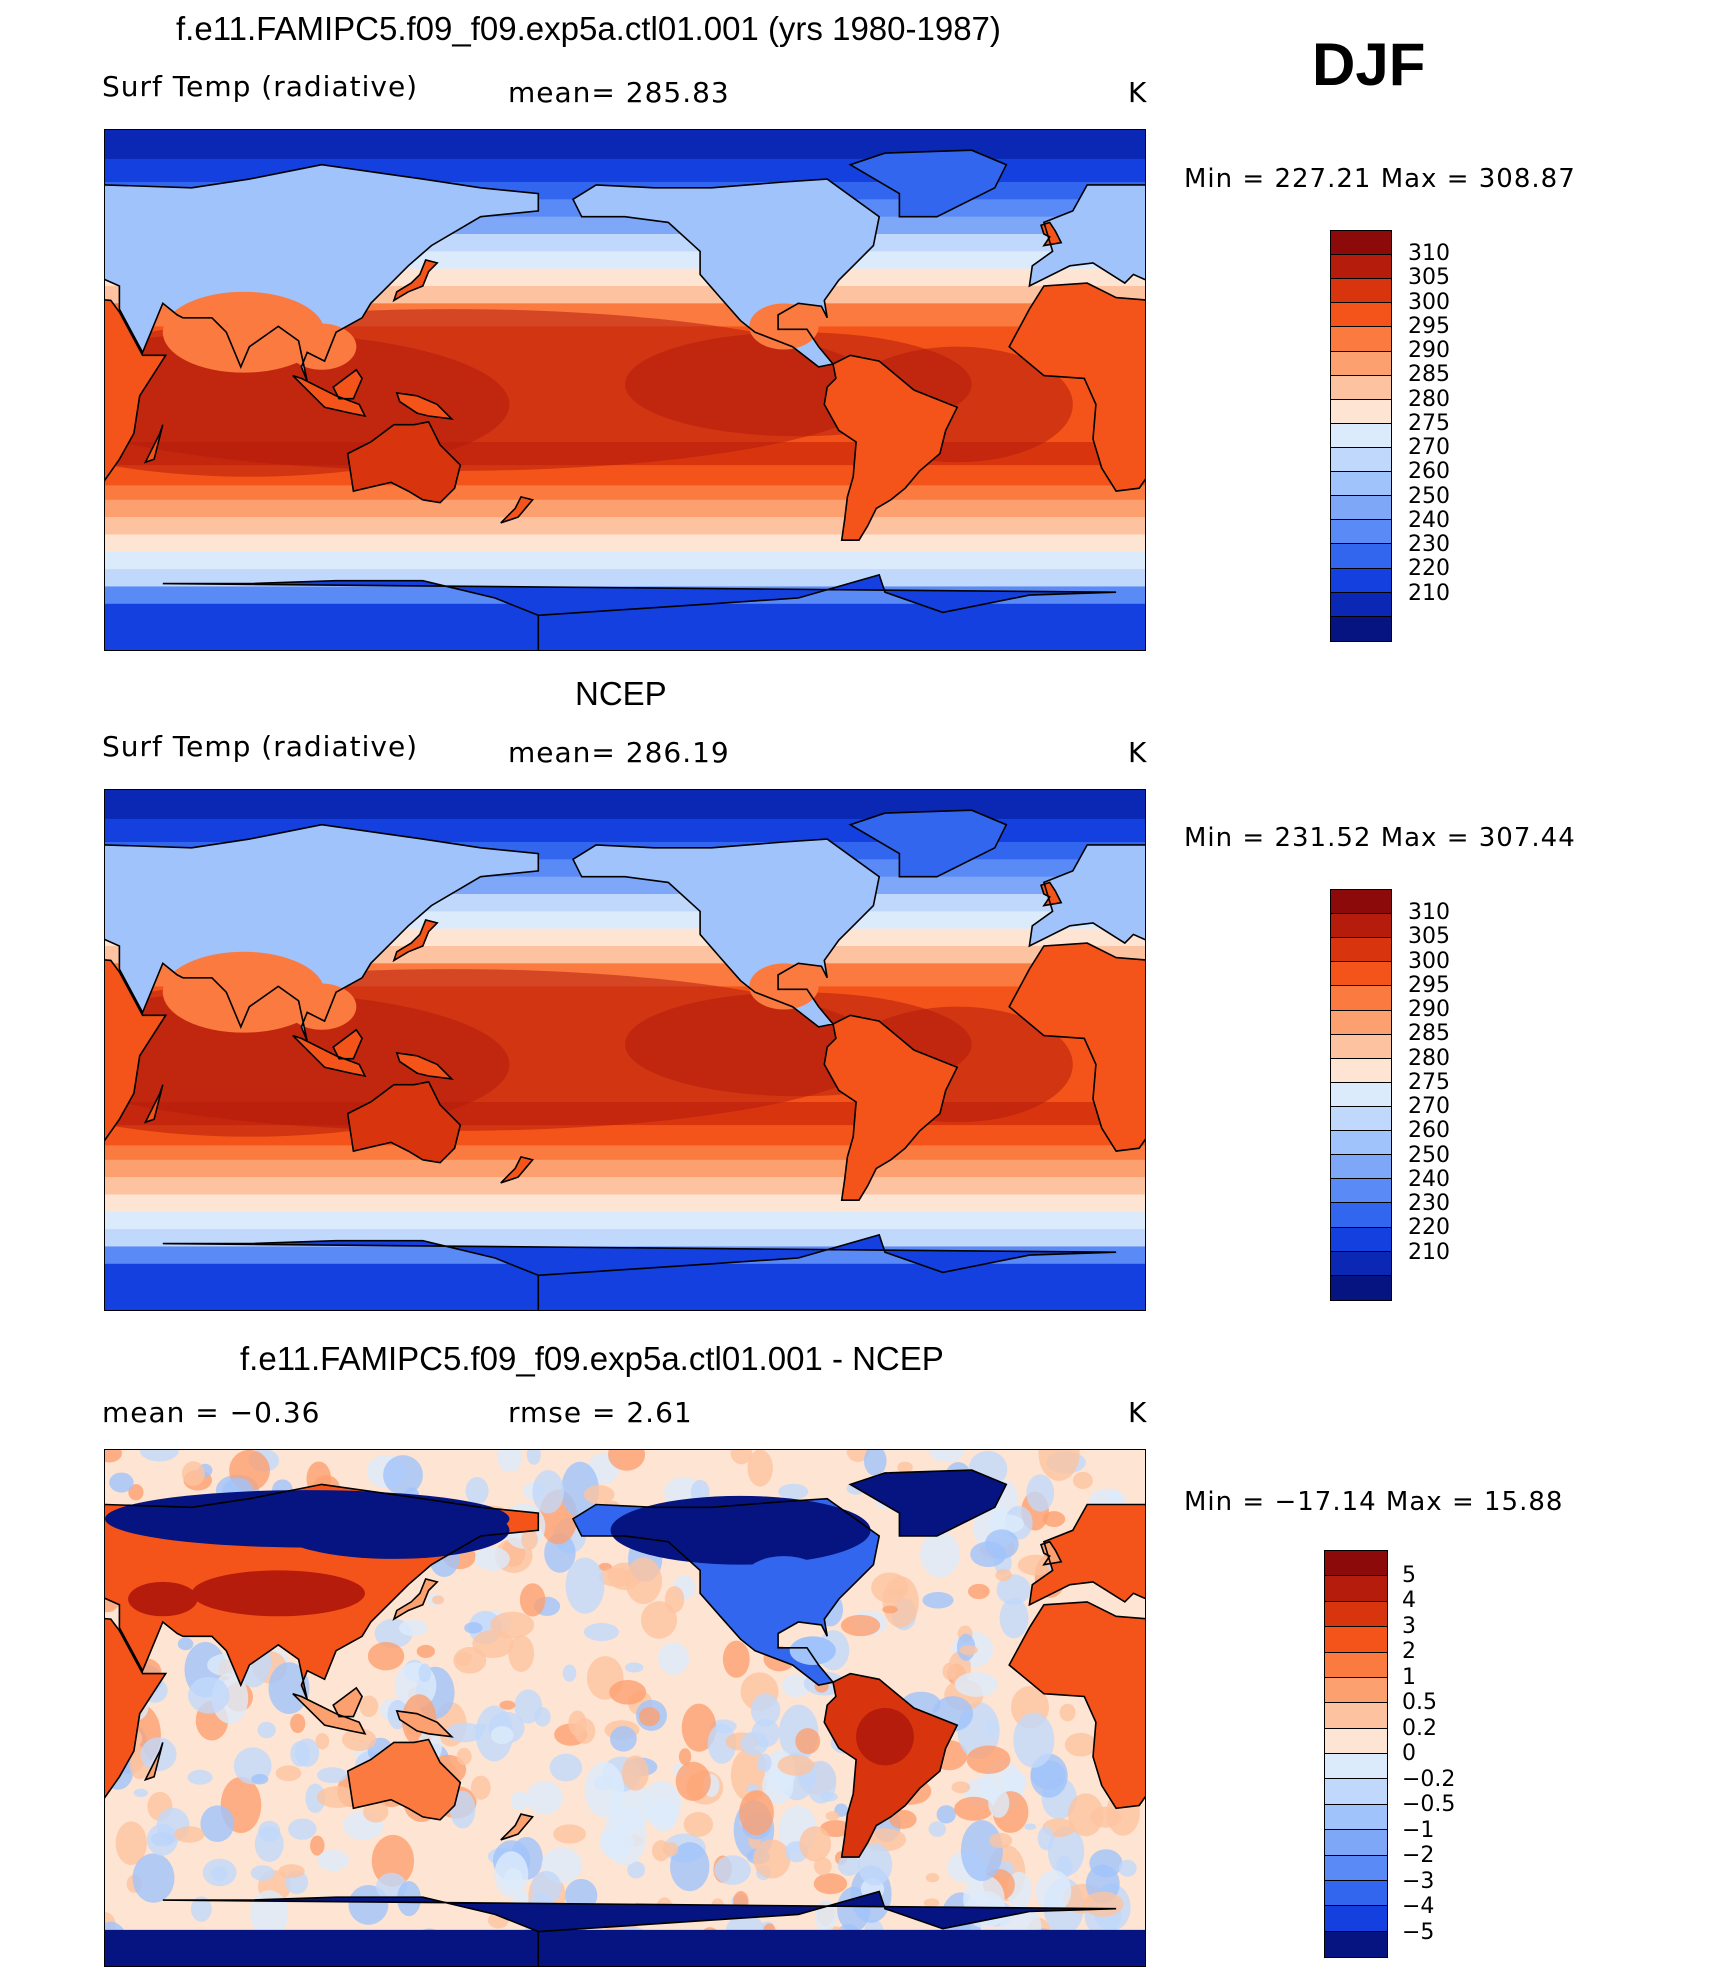  Describe the element at coordinates (639, 611) in the screenshot. I see `coastline-antarctica` at that location.